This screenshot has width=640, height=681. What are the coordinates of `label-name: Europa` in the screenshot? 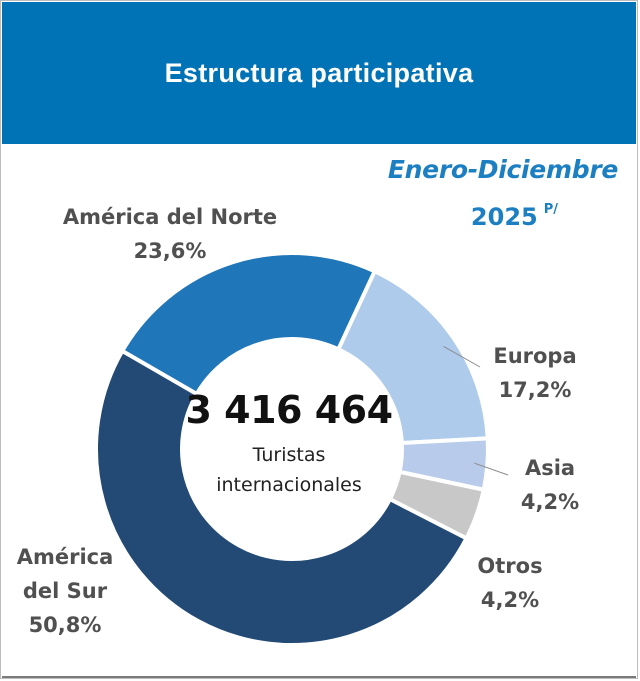 It's located at (535, 356).